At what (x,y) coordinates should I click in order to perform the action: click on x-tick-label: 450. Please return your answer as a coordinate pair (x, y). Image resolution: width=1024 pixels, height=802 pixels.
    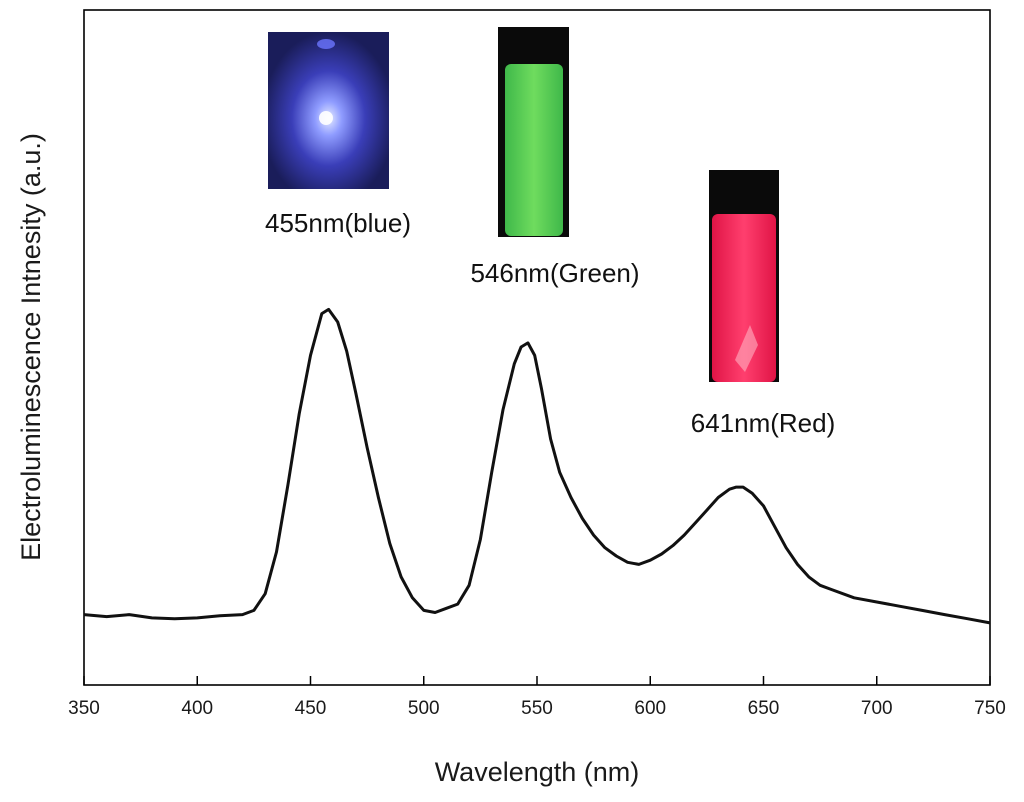
    Looking at the image, I should click on (311, 708).